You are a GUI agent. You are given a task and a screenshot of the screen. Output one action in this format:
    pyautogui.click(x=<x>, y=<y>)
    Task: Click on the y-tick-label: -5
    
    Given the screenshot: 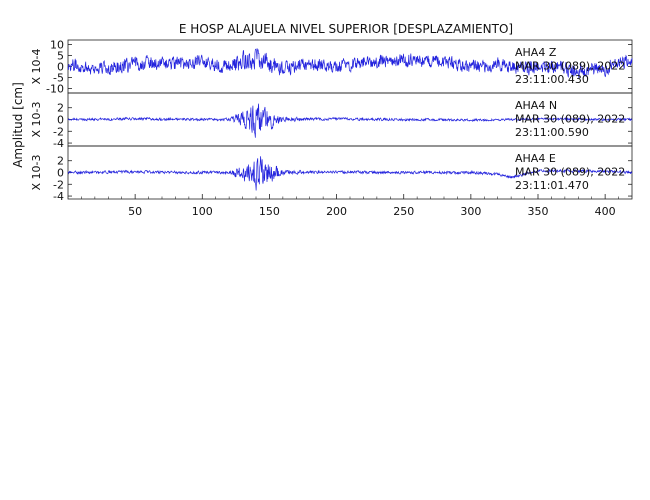 What is the action you would take?
    pyautogui.click(x=58, y=78)
    